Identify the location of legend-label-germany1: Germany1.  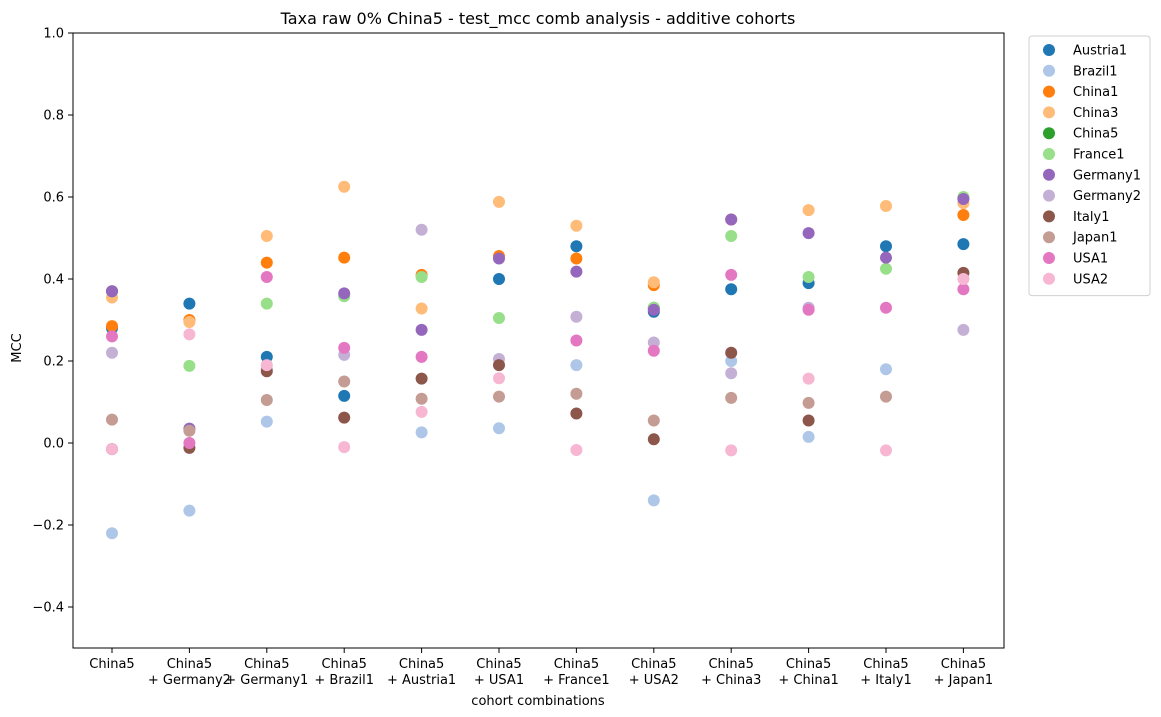
(1107, 175).